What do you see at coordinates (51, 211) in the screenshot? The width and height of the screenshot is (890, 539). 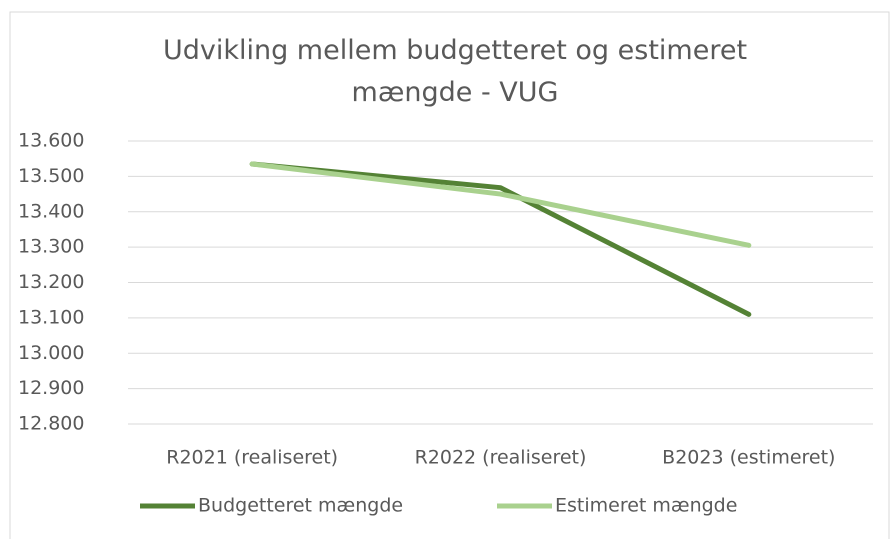 I see `y-tick-label: 13.400` at bounding box center [51, 211].